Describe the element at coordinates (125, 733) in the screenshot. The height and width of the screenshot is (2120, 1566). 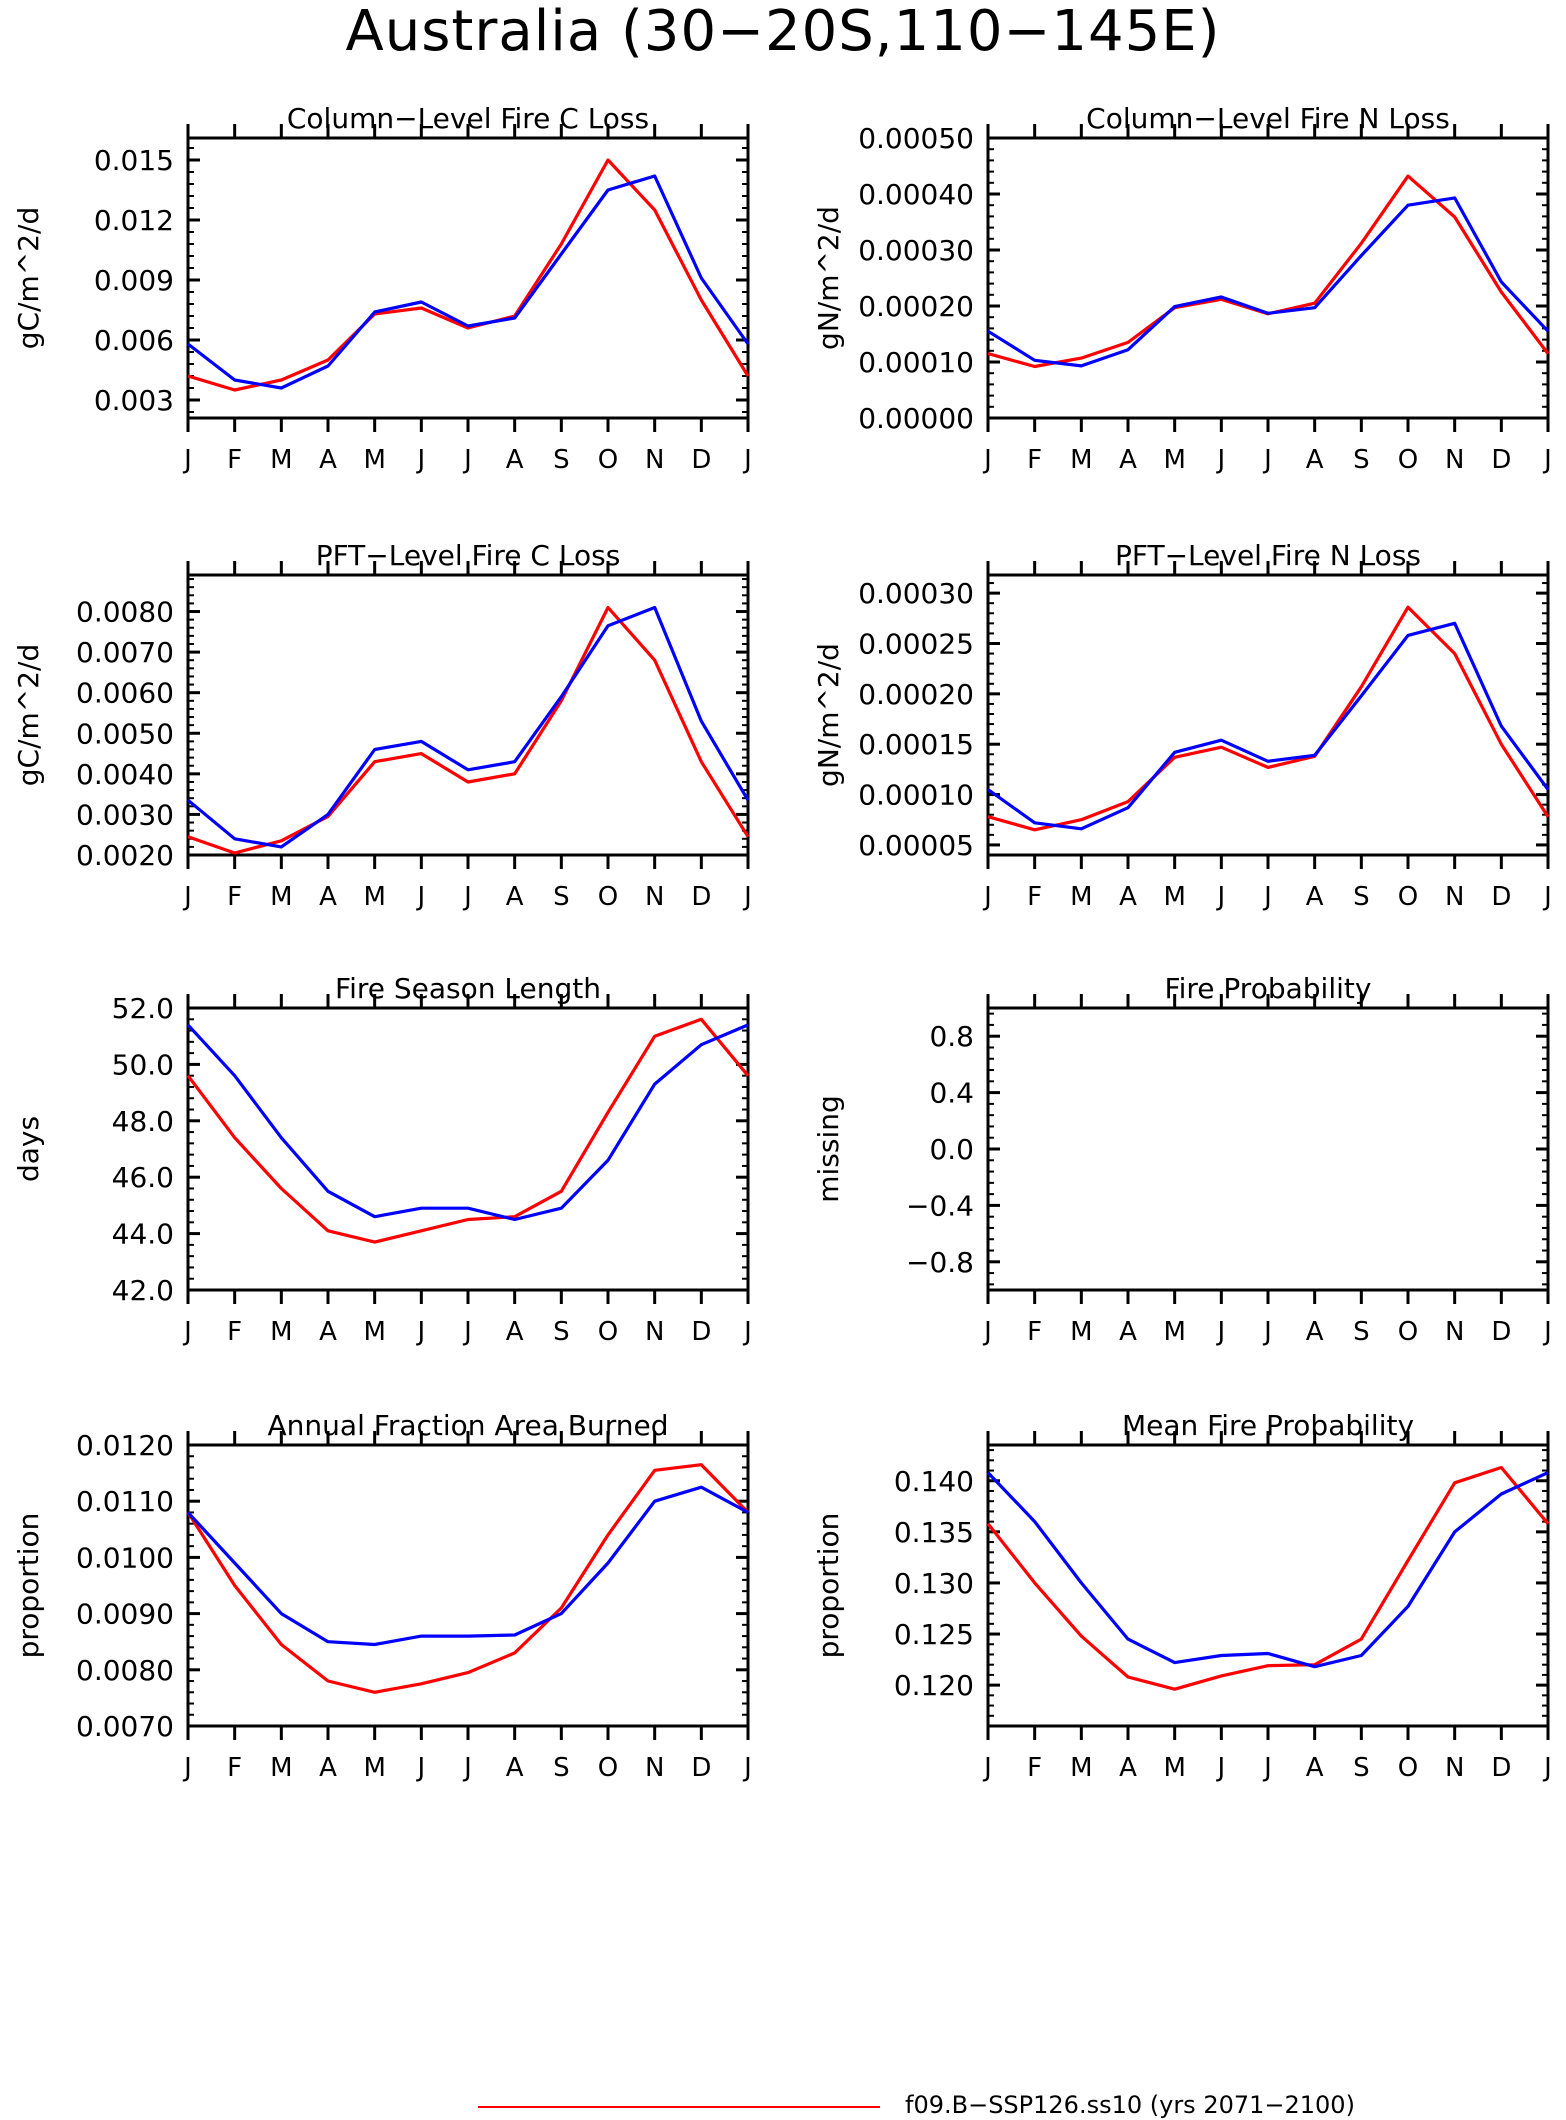
I see `y-tick-label: 0.0050` at that location.